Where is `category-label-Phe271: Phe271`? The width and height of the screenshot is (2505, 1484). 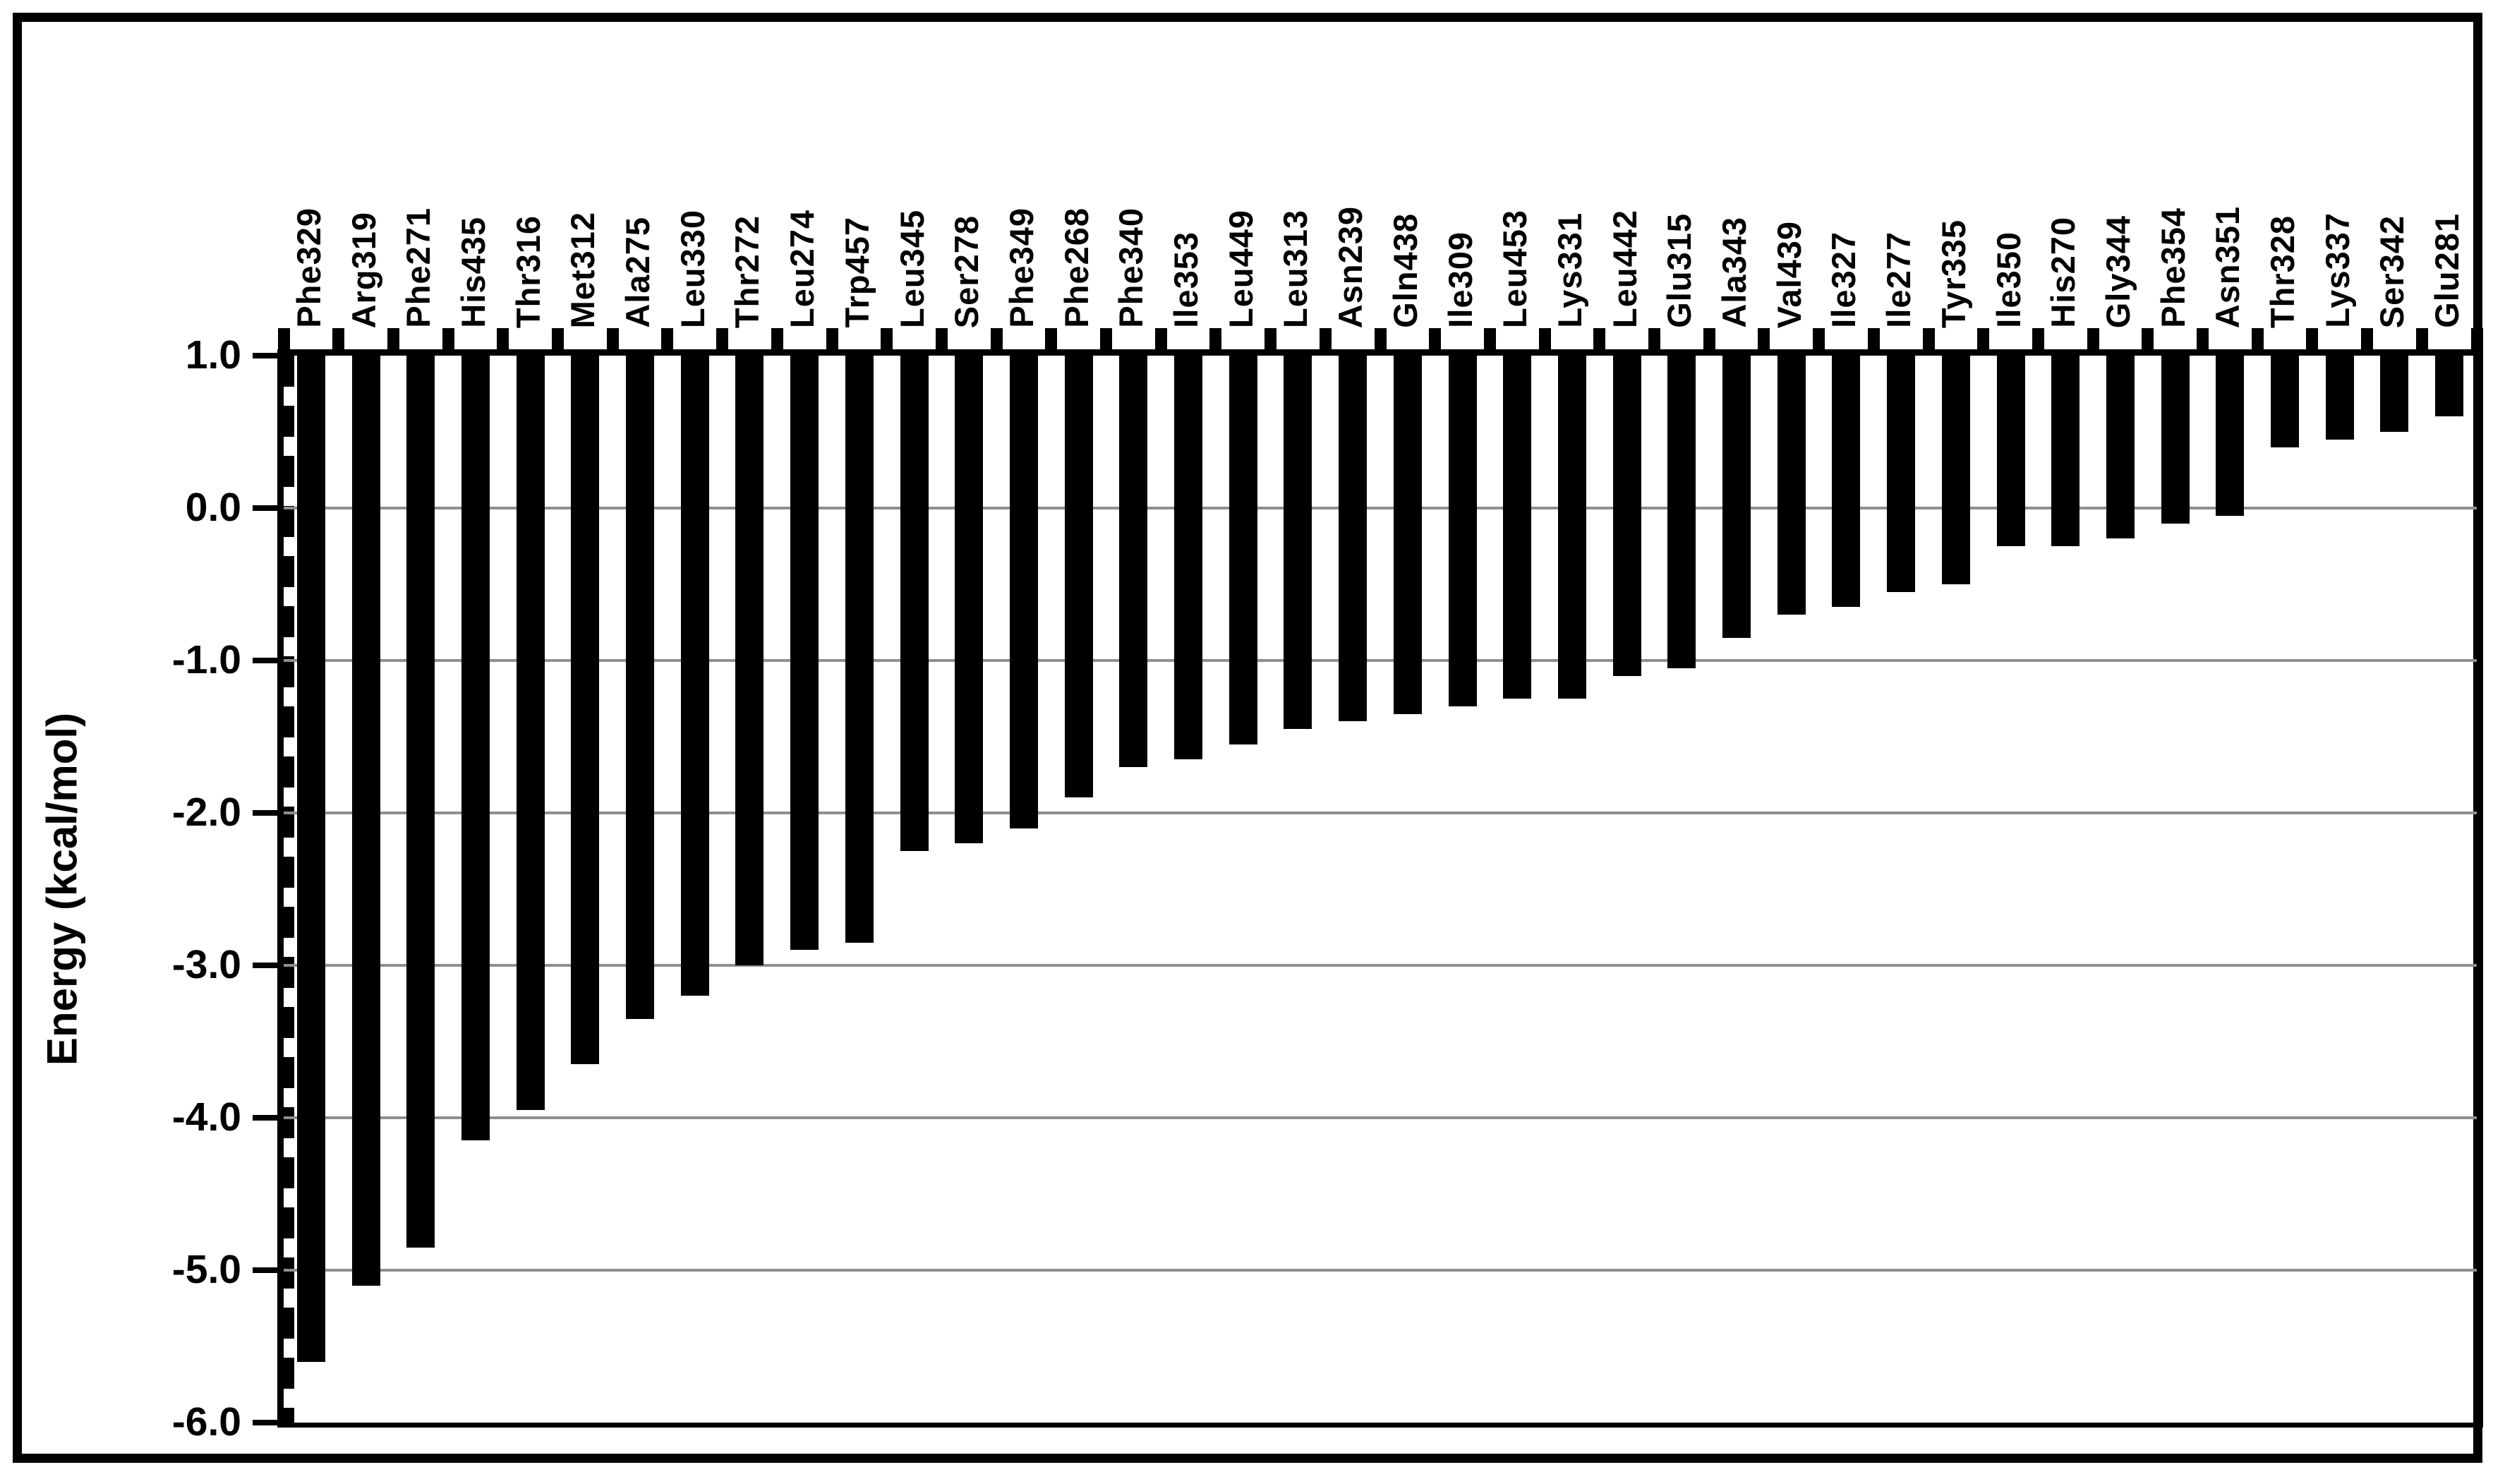 category-label-Phe271: Phe271 is located at coordinates (418, 267).